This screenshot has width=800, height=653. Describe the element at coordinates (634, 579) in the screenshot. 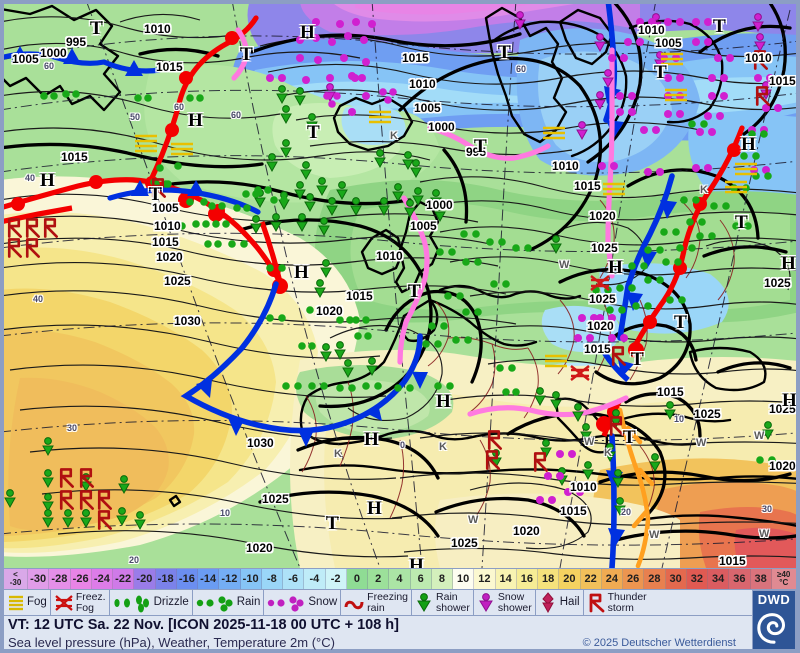

I see `temp-cell-26: 26` at that location.